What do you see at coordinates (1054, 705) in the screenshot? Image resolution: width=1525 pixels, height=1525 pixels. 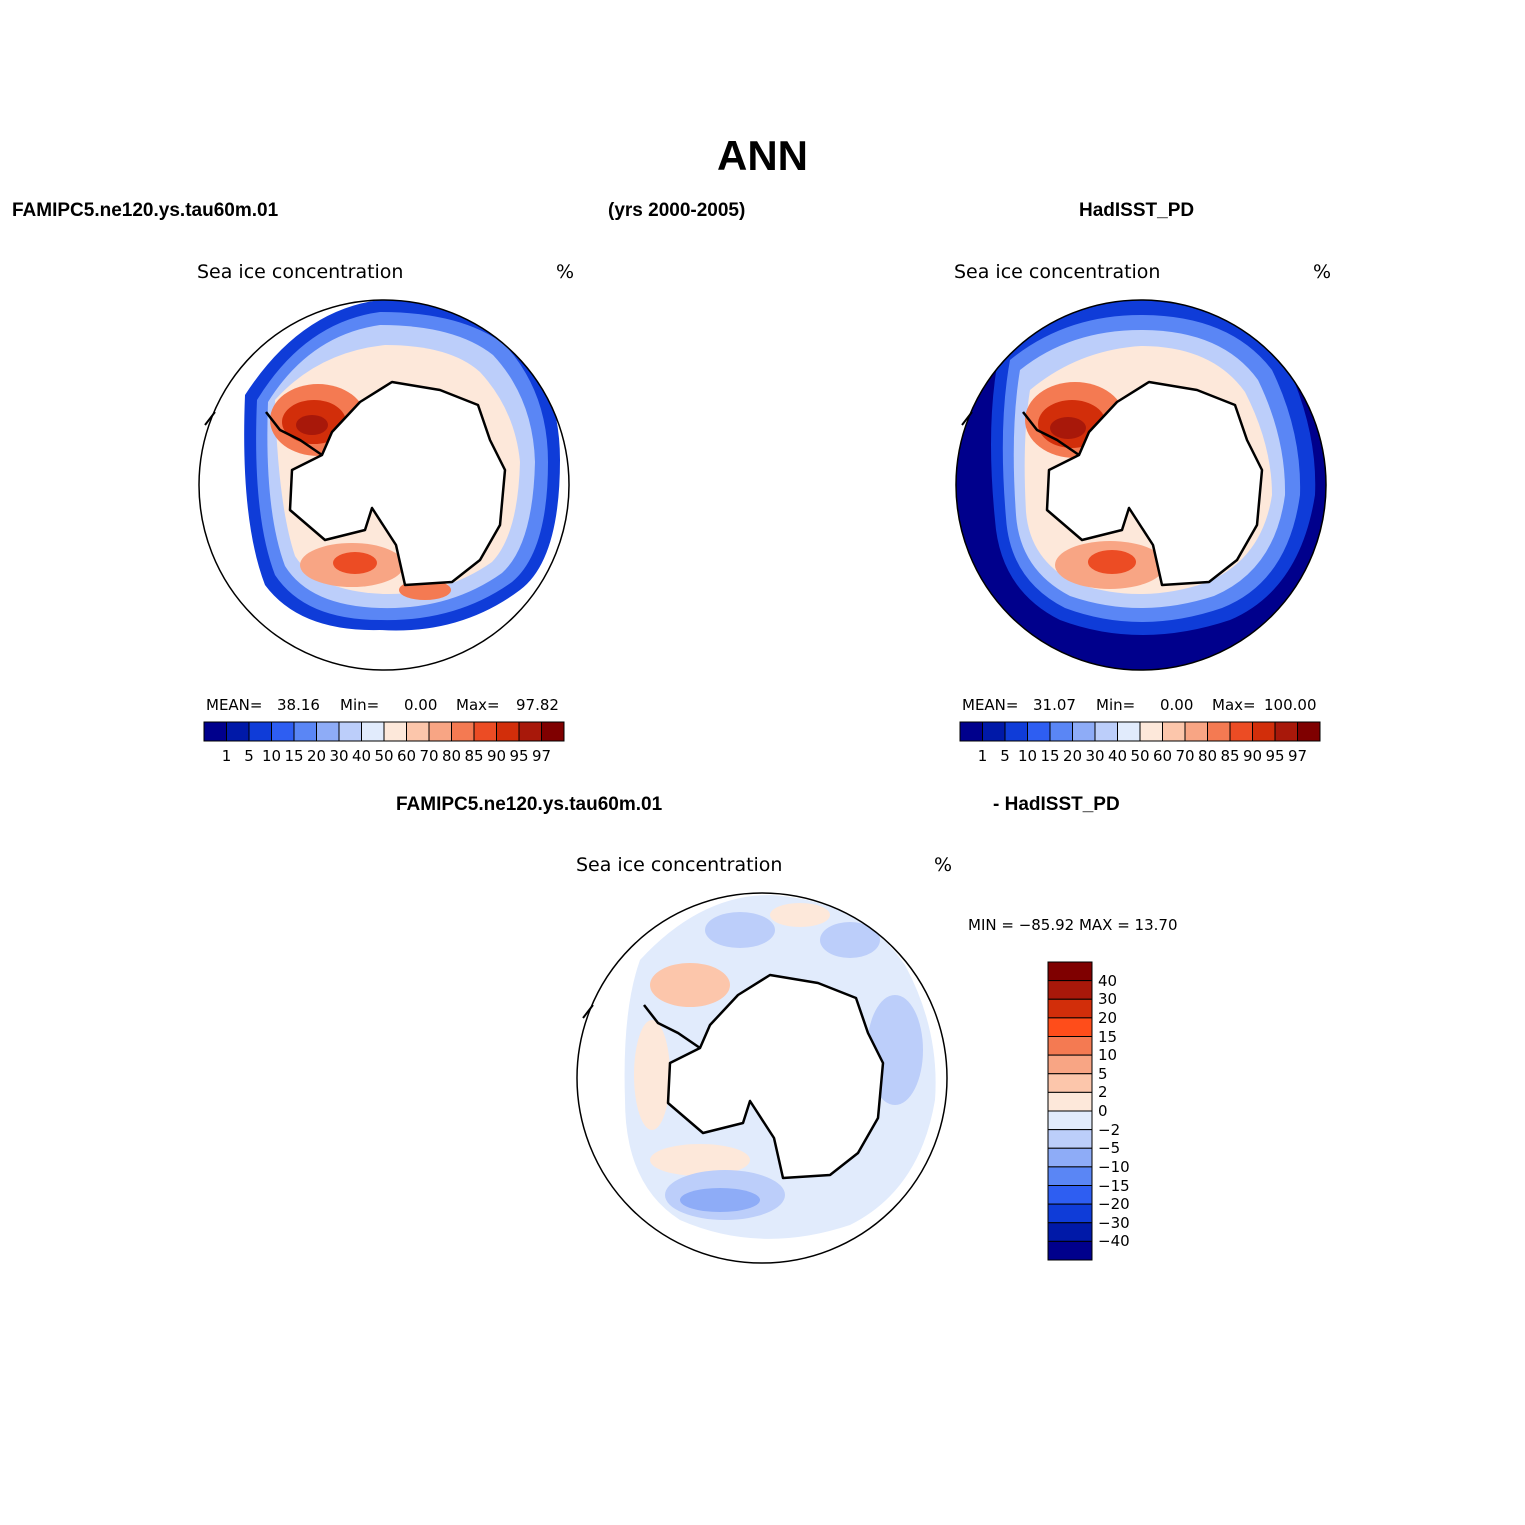 I see `obs-mean-value: 31.07` at bounding box center [1054, 705].